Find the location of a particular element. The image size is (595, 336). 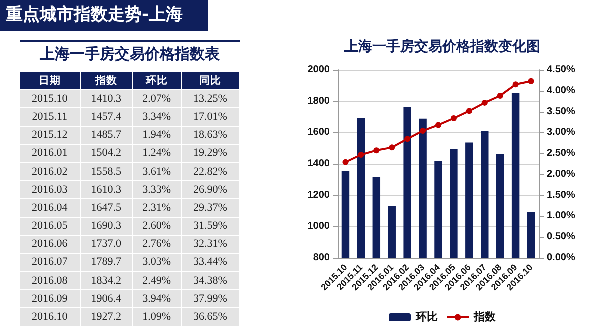

y2-tick-label: 1.00% is located at coordinates (561, 216).